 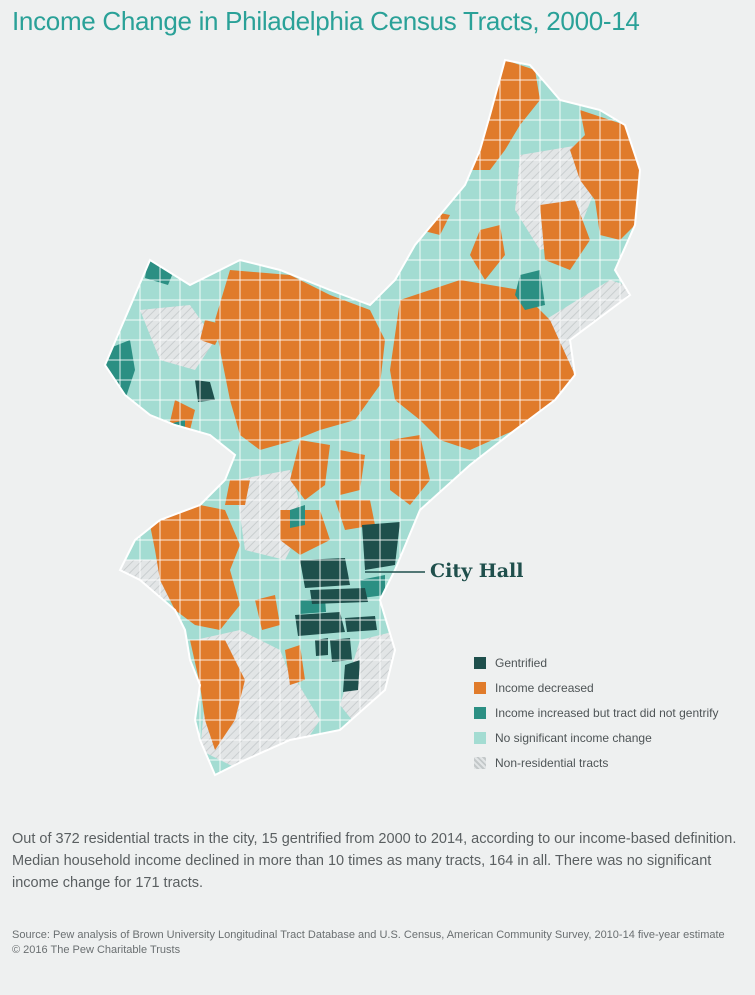 I want to click on legend-item-gentrified: Gentrified, so click(x=596, y=662).